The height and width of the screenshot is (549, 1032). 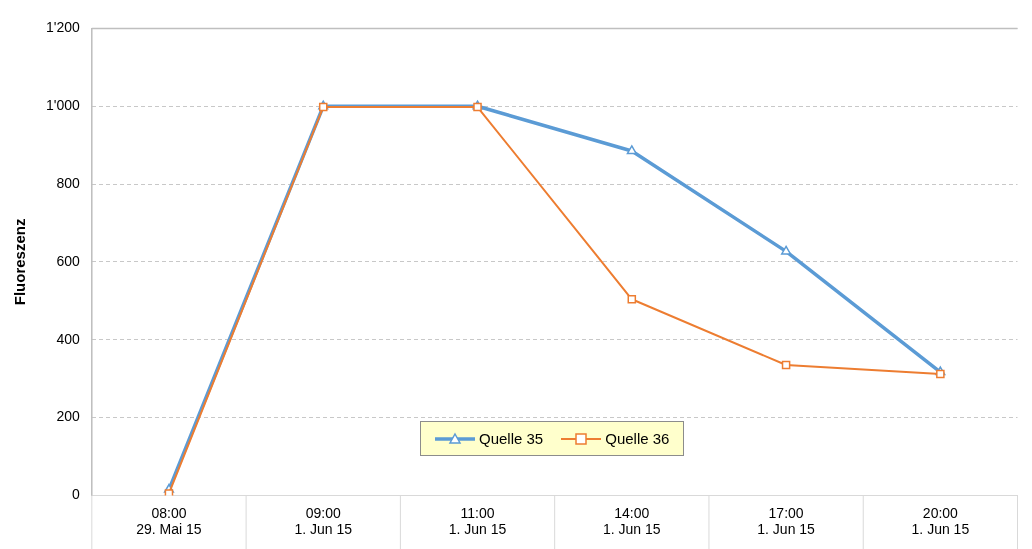 I want to click on legend-label: Quelle 35, so click(x=511, y=438).